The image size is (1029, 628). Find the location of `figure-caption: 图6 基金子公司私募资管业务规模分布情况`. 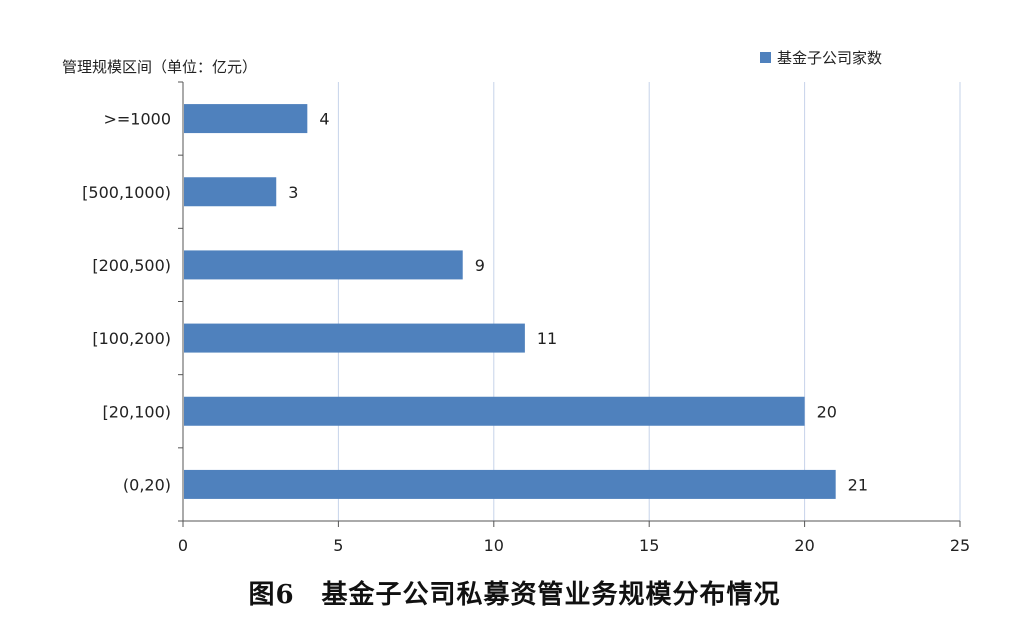

figure-caption: 图6 基金子公司私募资管业务规模分布情况 is located at coordinates (514, 595).